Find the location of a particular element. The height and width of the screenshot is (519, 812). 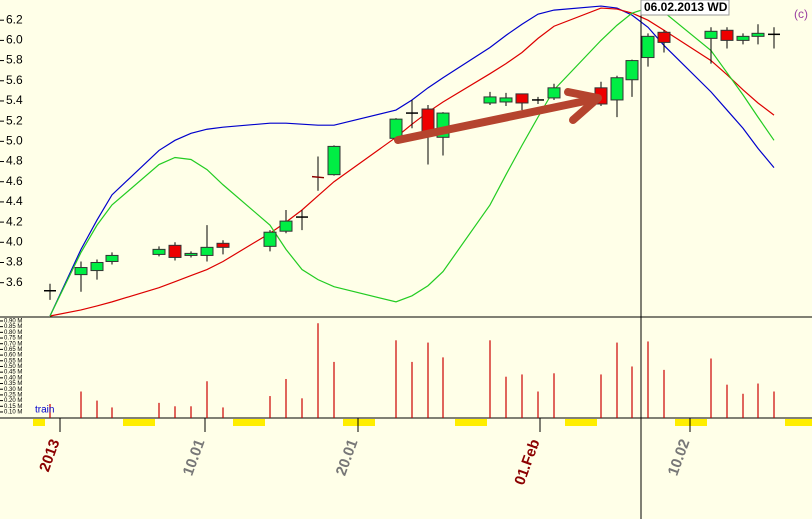

y-tick-label: 4.2 is located at coordinates (14, 221).